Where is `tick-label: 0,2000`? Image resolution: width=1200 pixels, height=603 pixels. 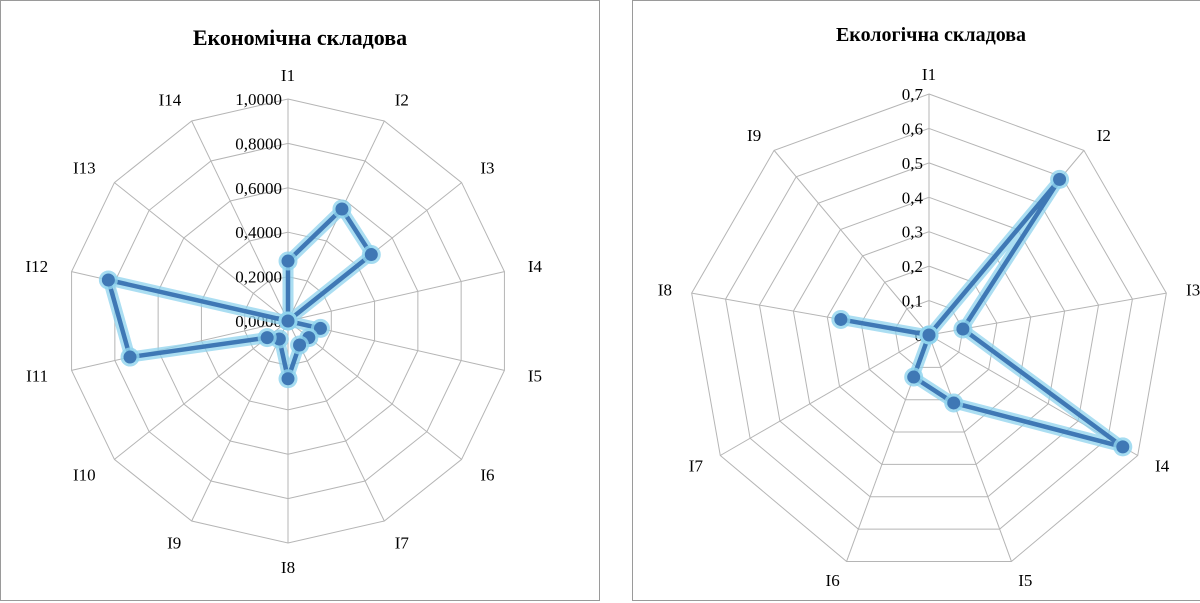 tick-label: 0,2000 is located at coordinates (258, 277).